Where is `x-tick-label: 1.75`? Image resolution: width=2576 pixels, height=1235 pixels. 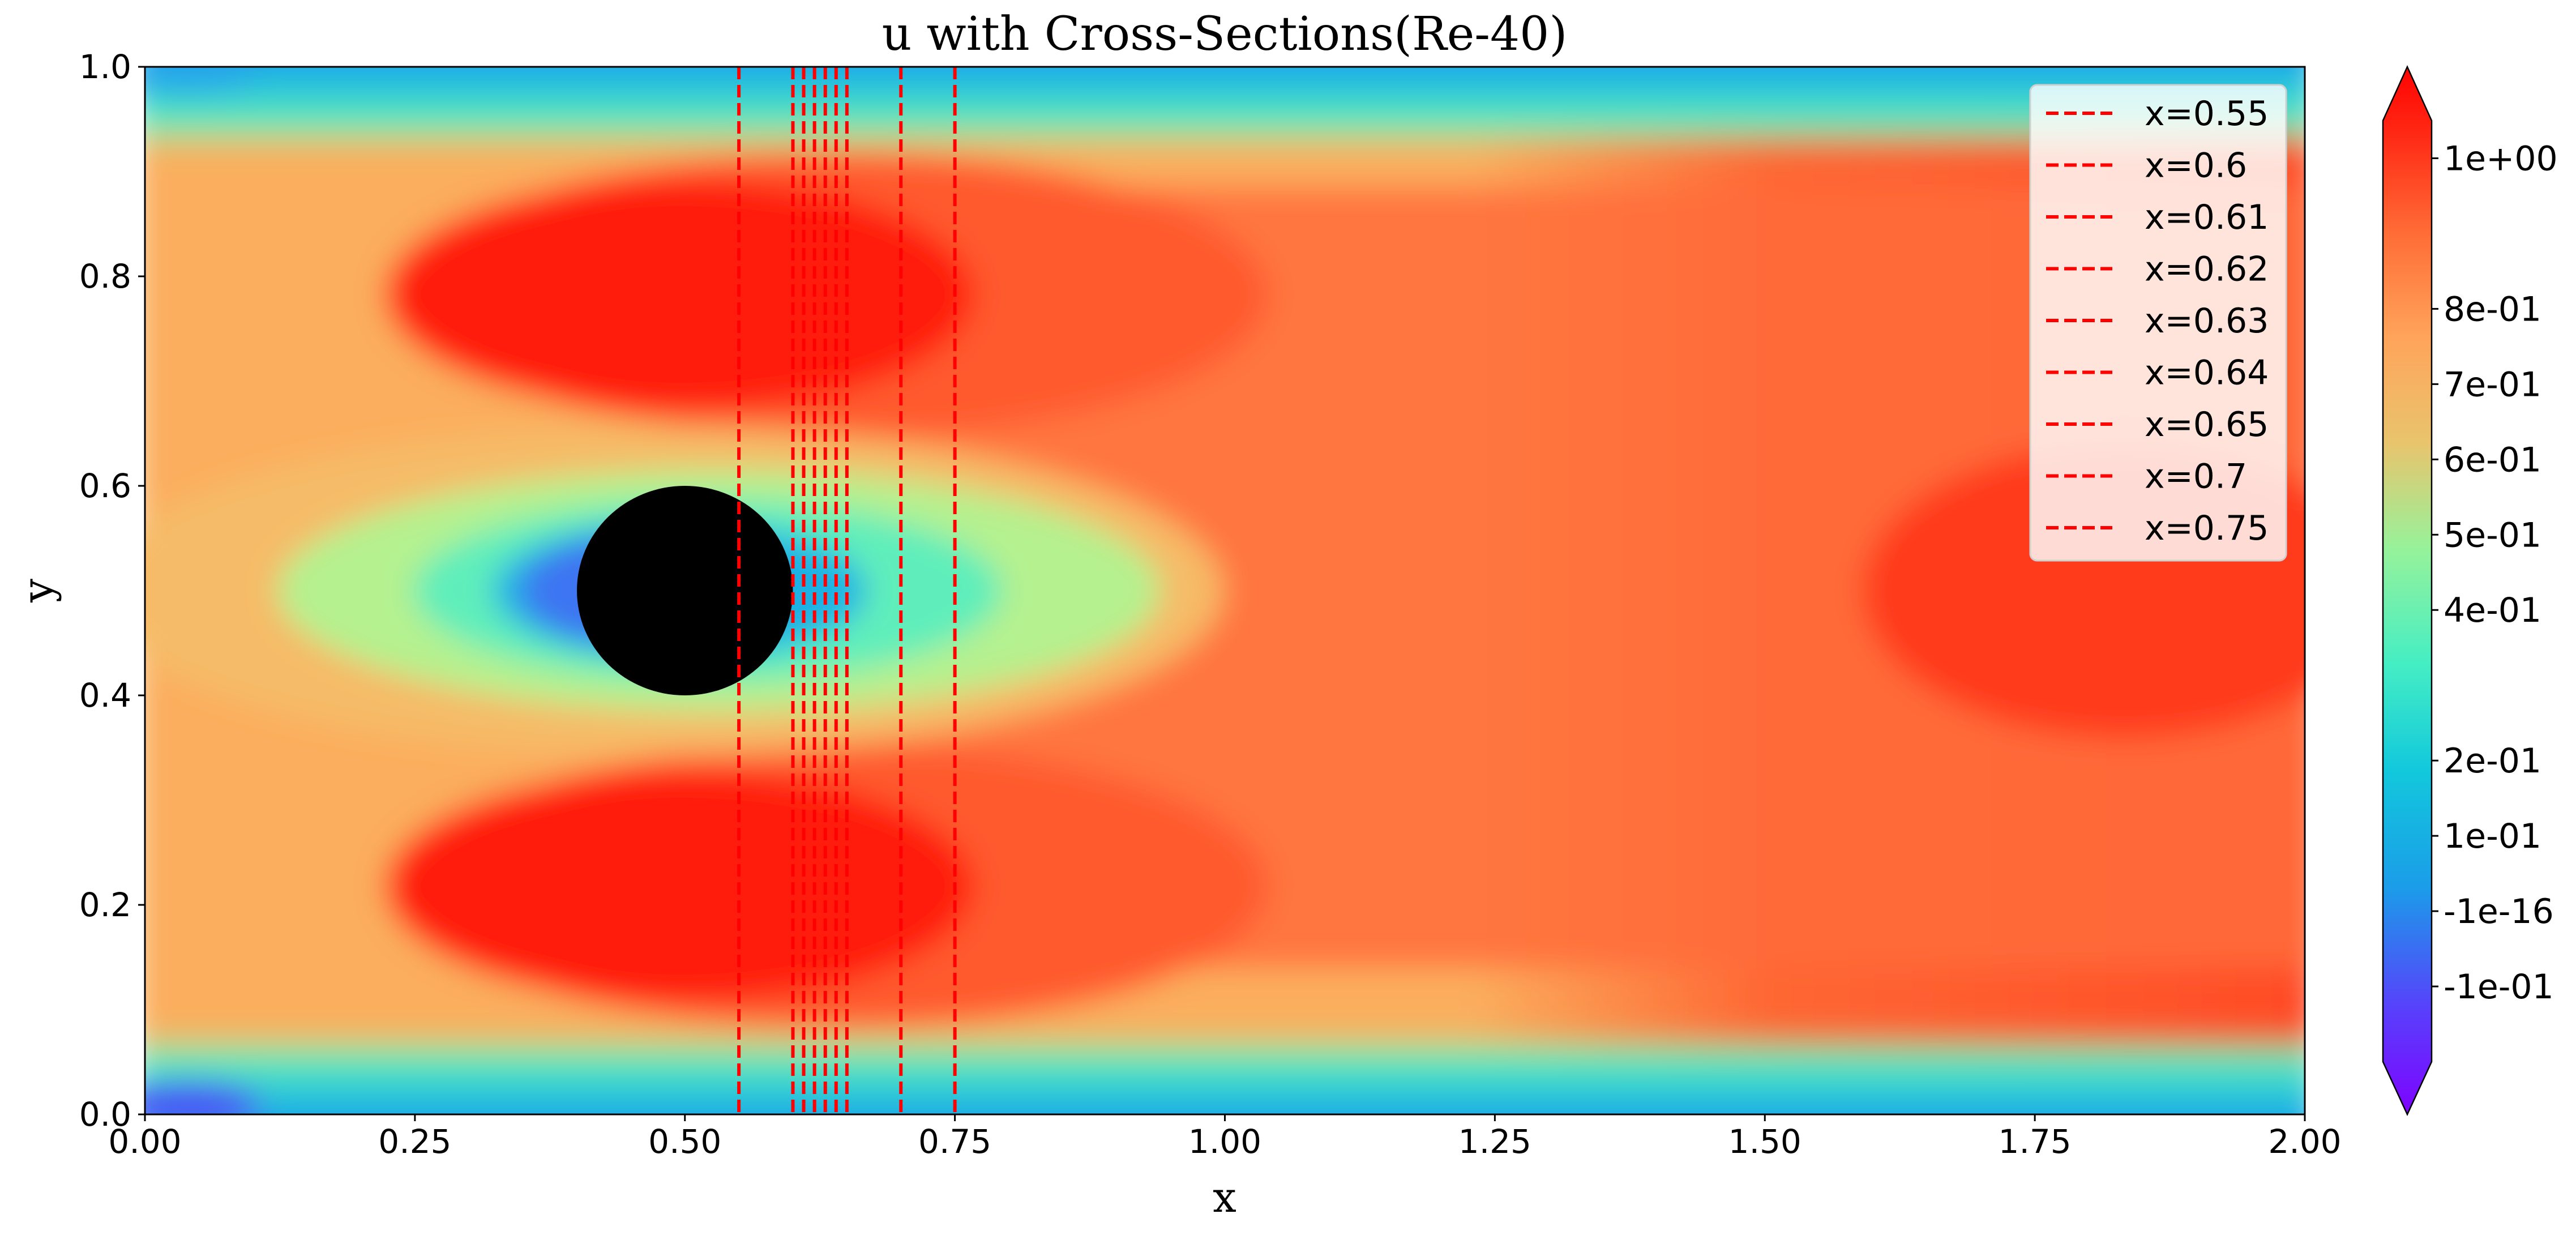 x-tick-label: 1.75 is located at coordinates (2035, 1141).